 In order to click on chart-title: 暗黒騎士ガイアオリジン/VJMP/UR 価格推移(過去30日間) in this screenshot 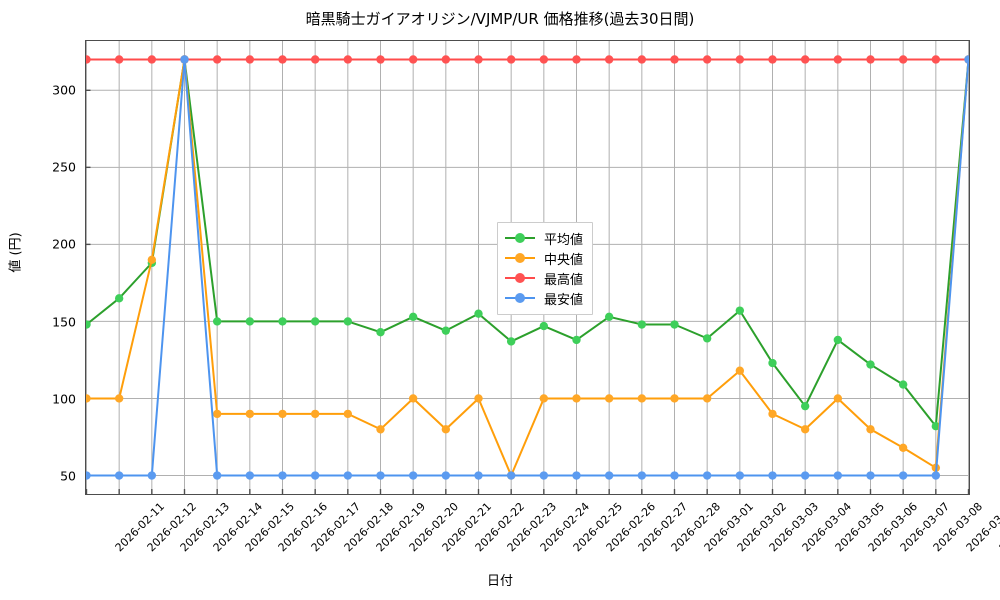, I will do `click(500, 19)`.